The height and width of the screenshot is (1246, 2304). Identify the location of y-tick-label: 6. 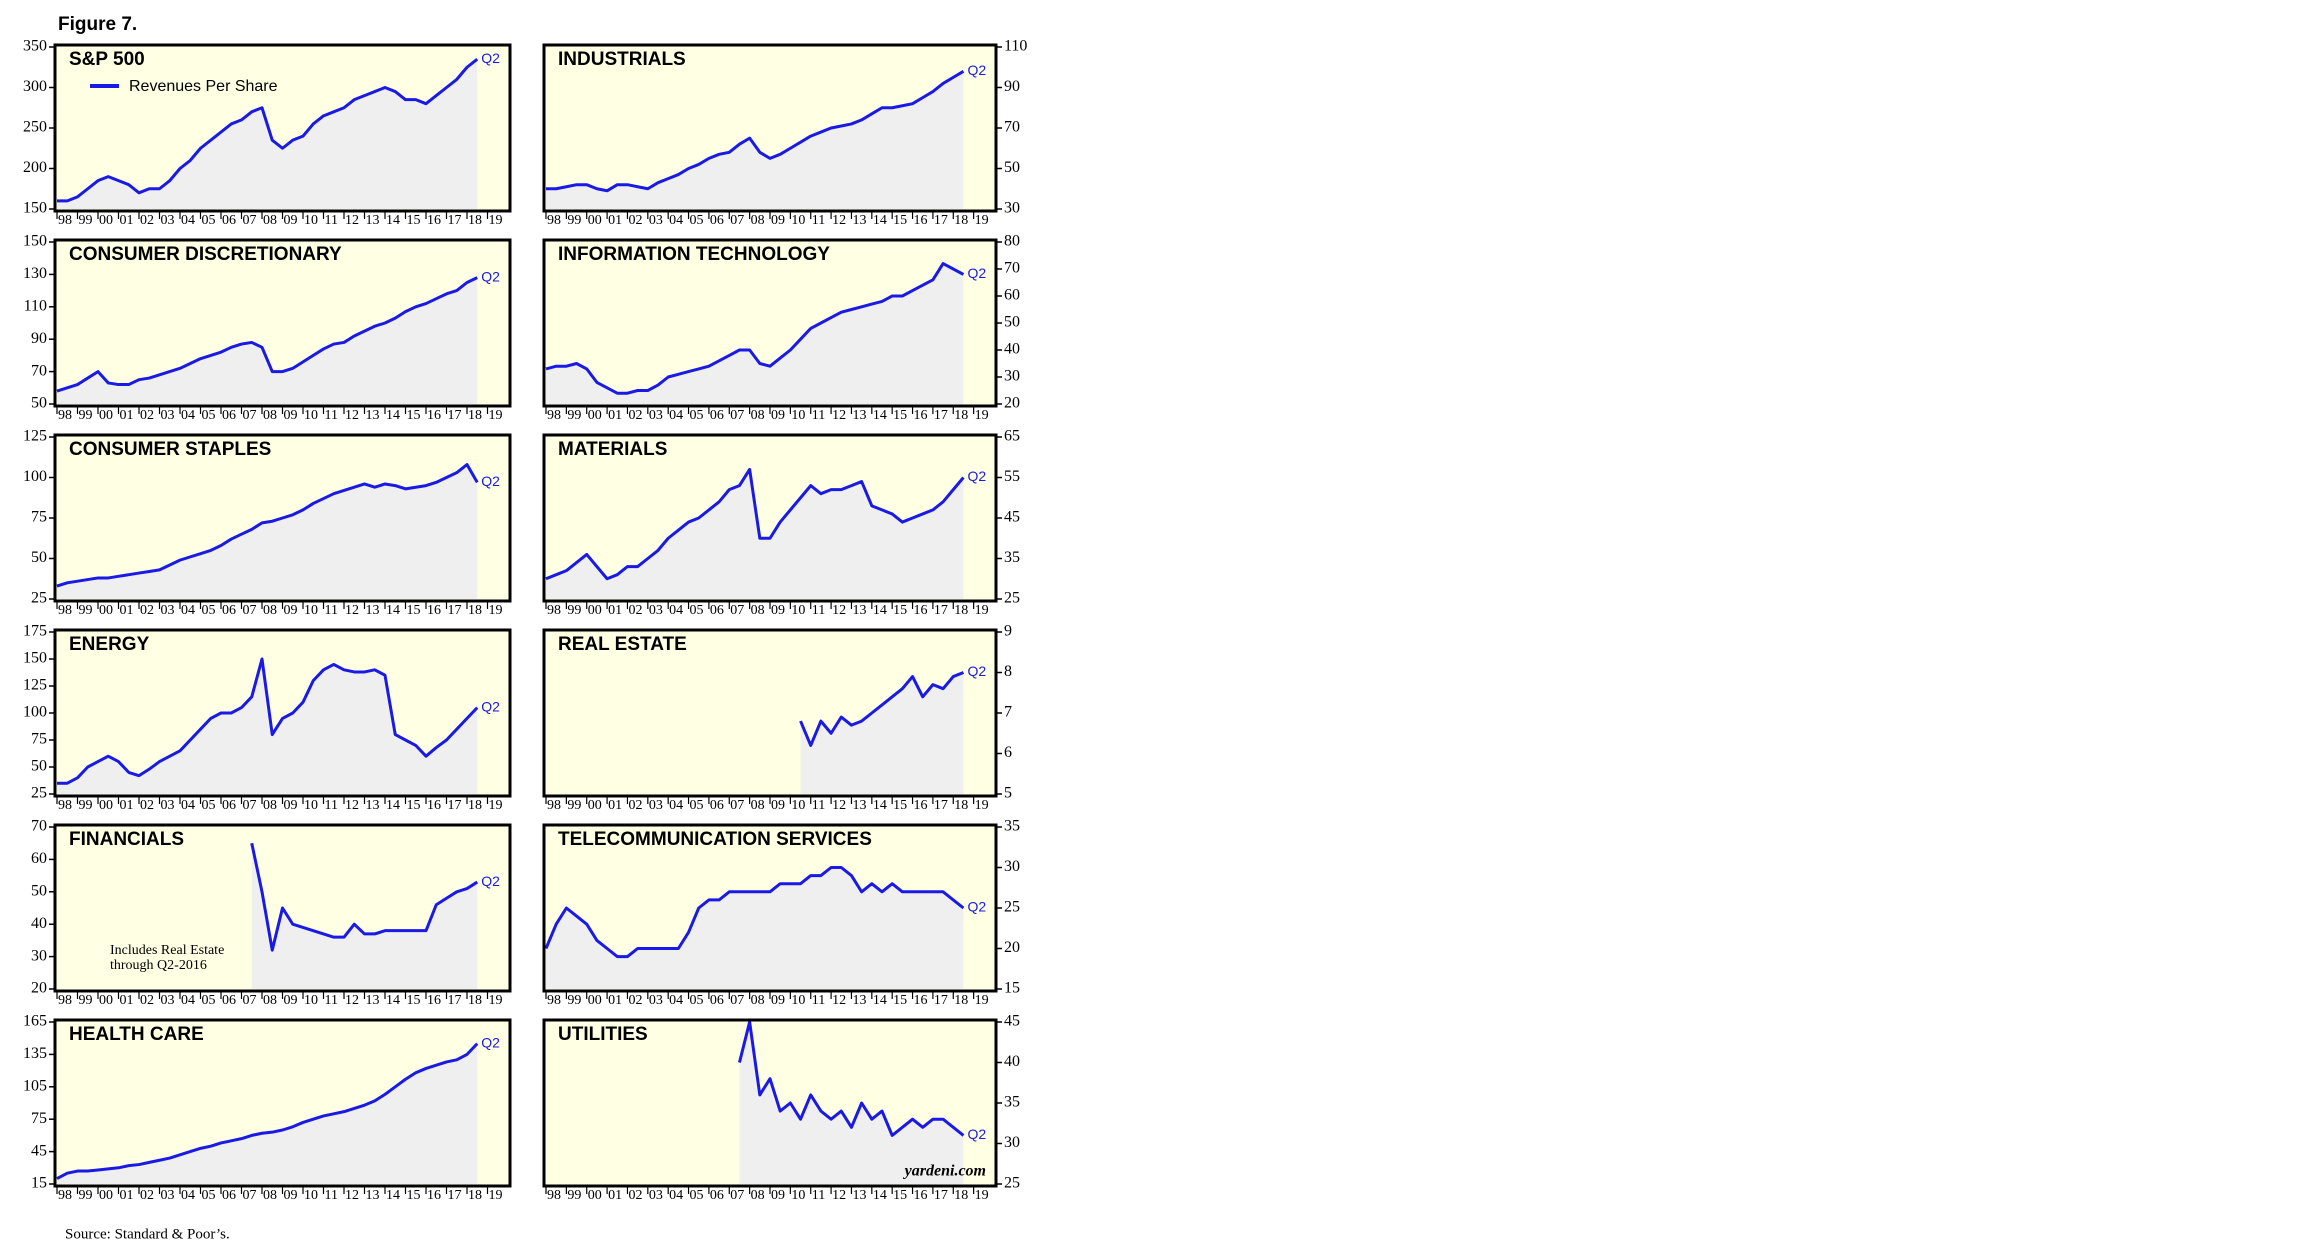
(1008, 752).